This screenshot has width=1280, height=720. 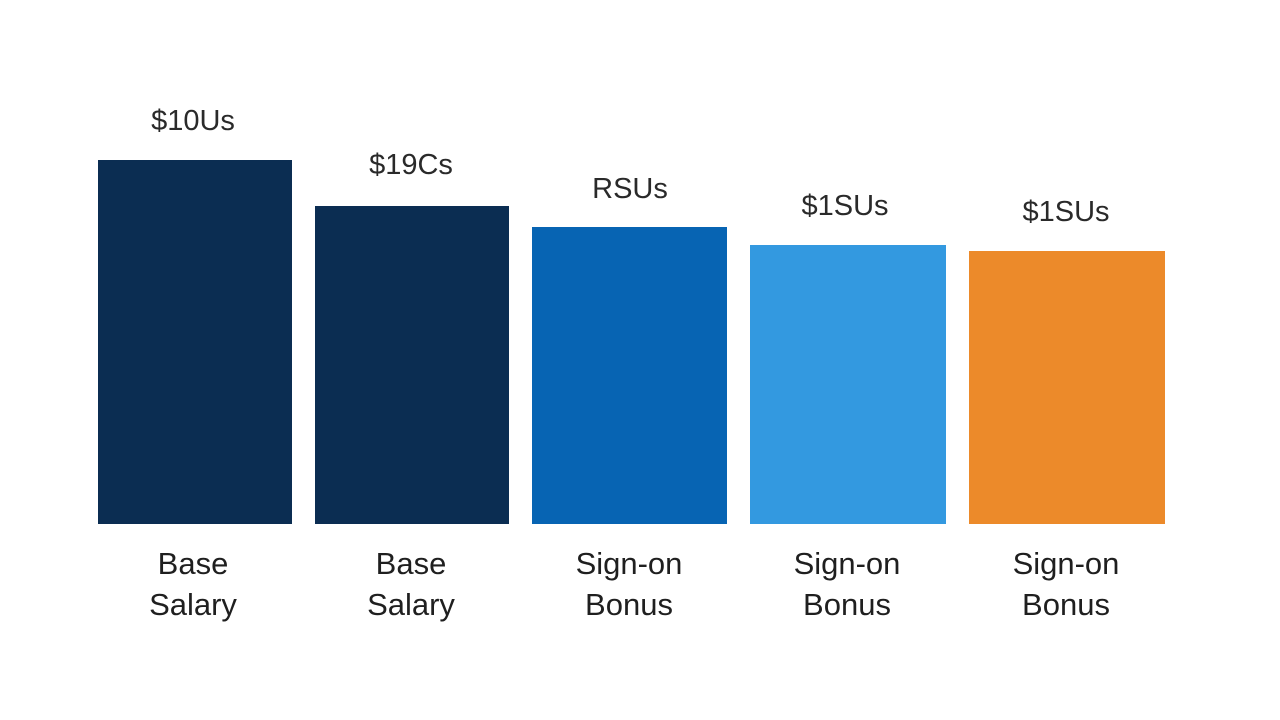 I want to click on category-label-5-line-1: Sign-on, so click(x=1066, y=563).